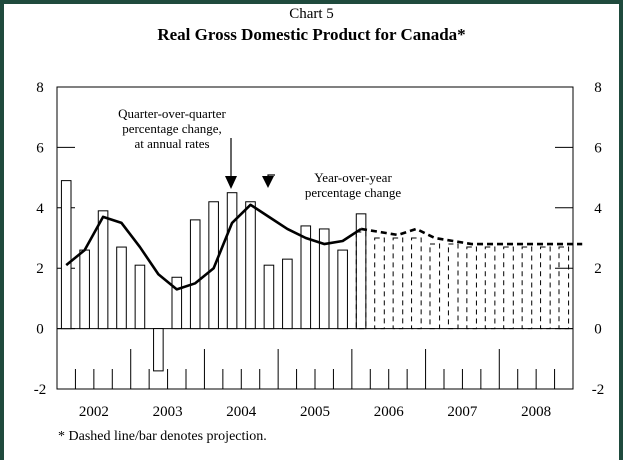  What do you see at coordinates (168, 412) in the screenshot?
I see `year-label: 2003` at bounding box center [168, 412].